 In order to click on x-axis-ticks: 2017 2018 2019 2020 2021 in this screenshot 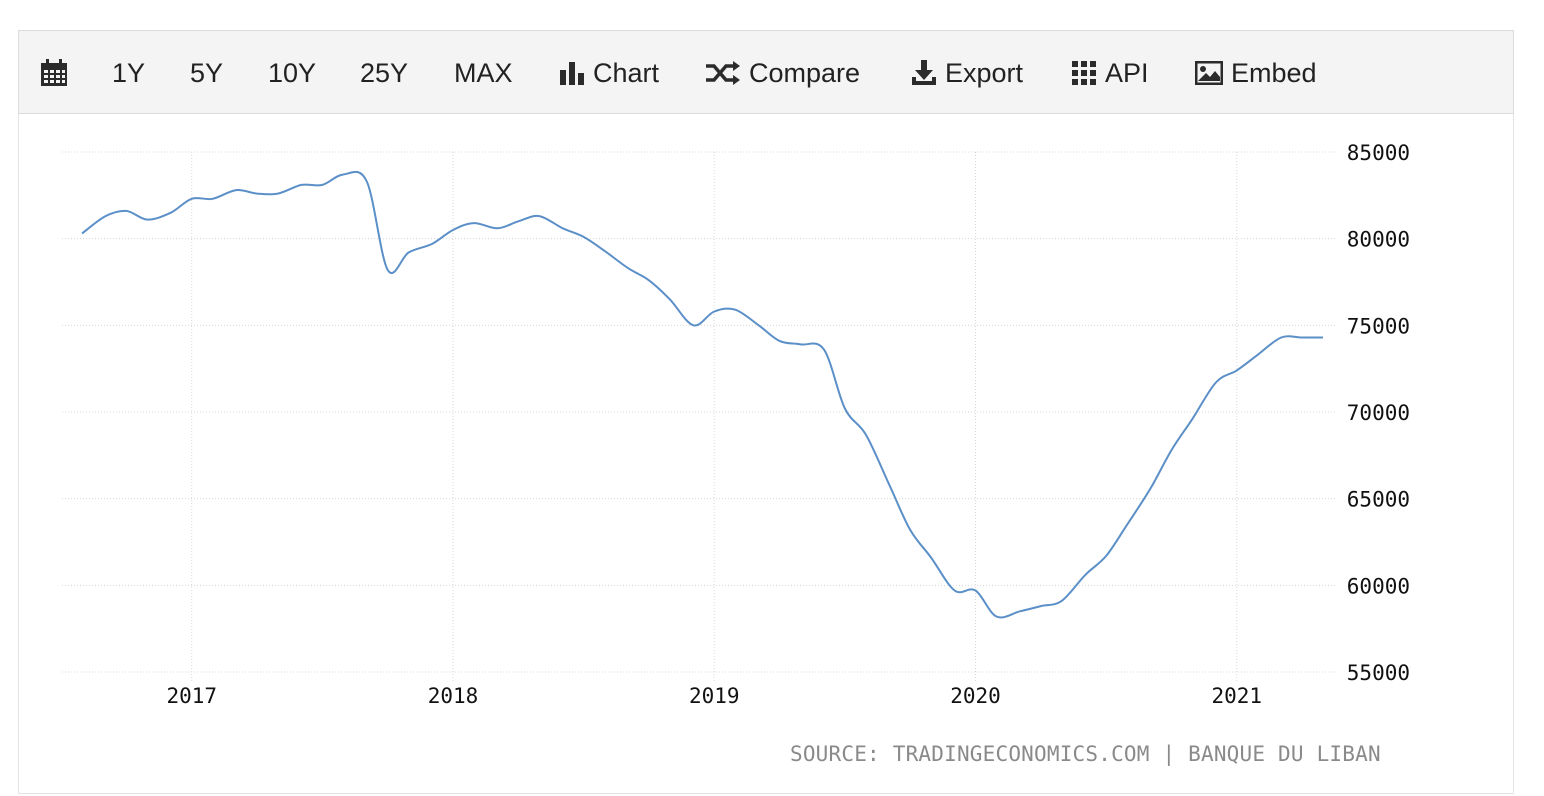, I will do `click(714, 696)`.